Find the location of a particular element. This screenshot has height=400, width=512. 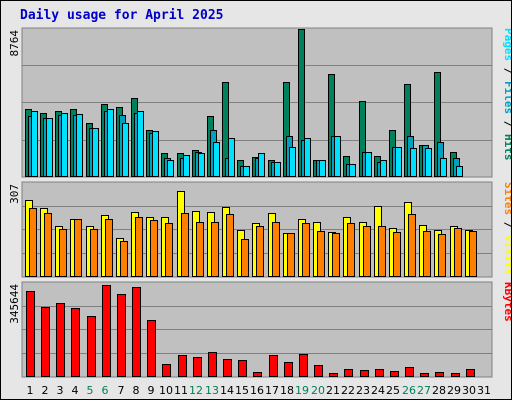

day-label-20: 20 is located at coordinates (318, 390).